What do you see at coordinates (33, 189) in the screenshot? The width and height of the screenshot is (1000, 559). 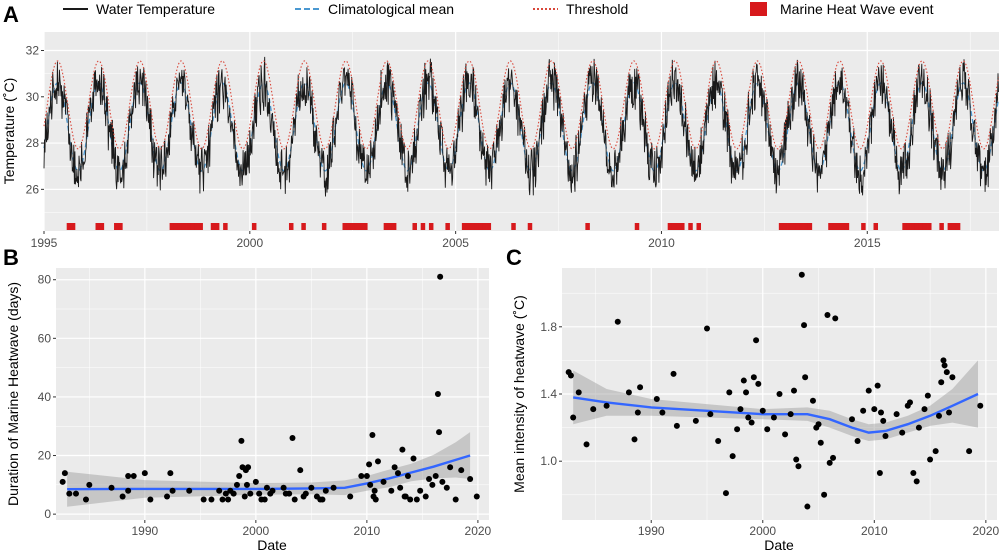 I see `panel-a-y-tick-label: 26` at bounding box center [33, 189].